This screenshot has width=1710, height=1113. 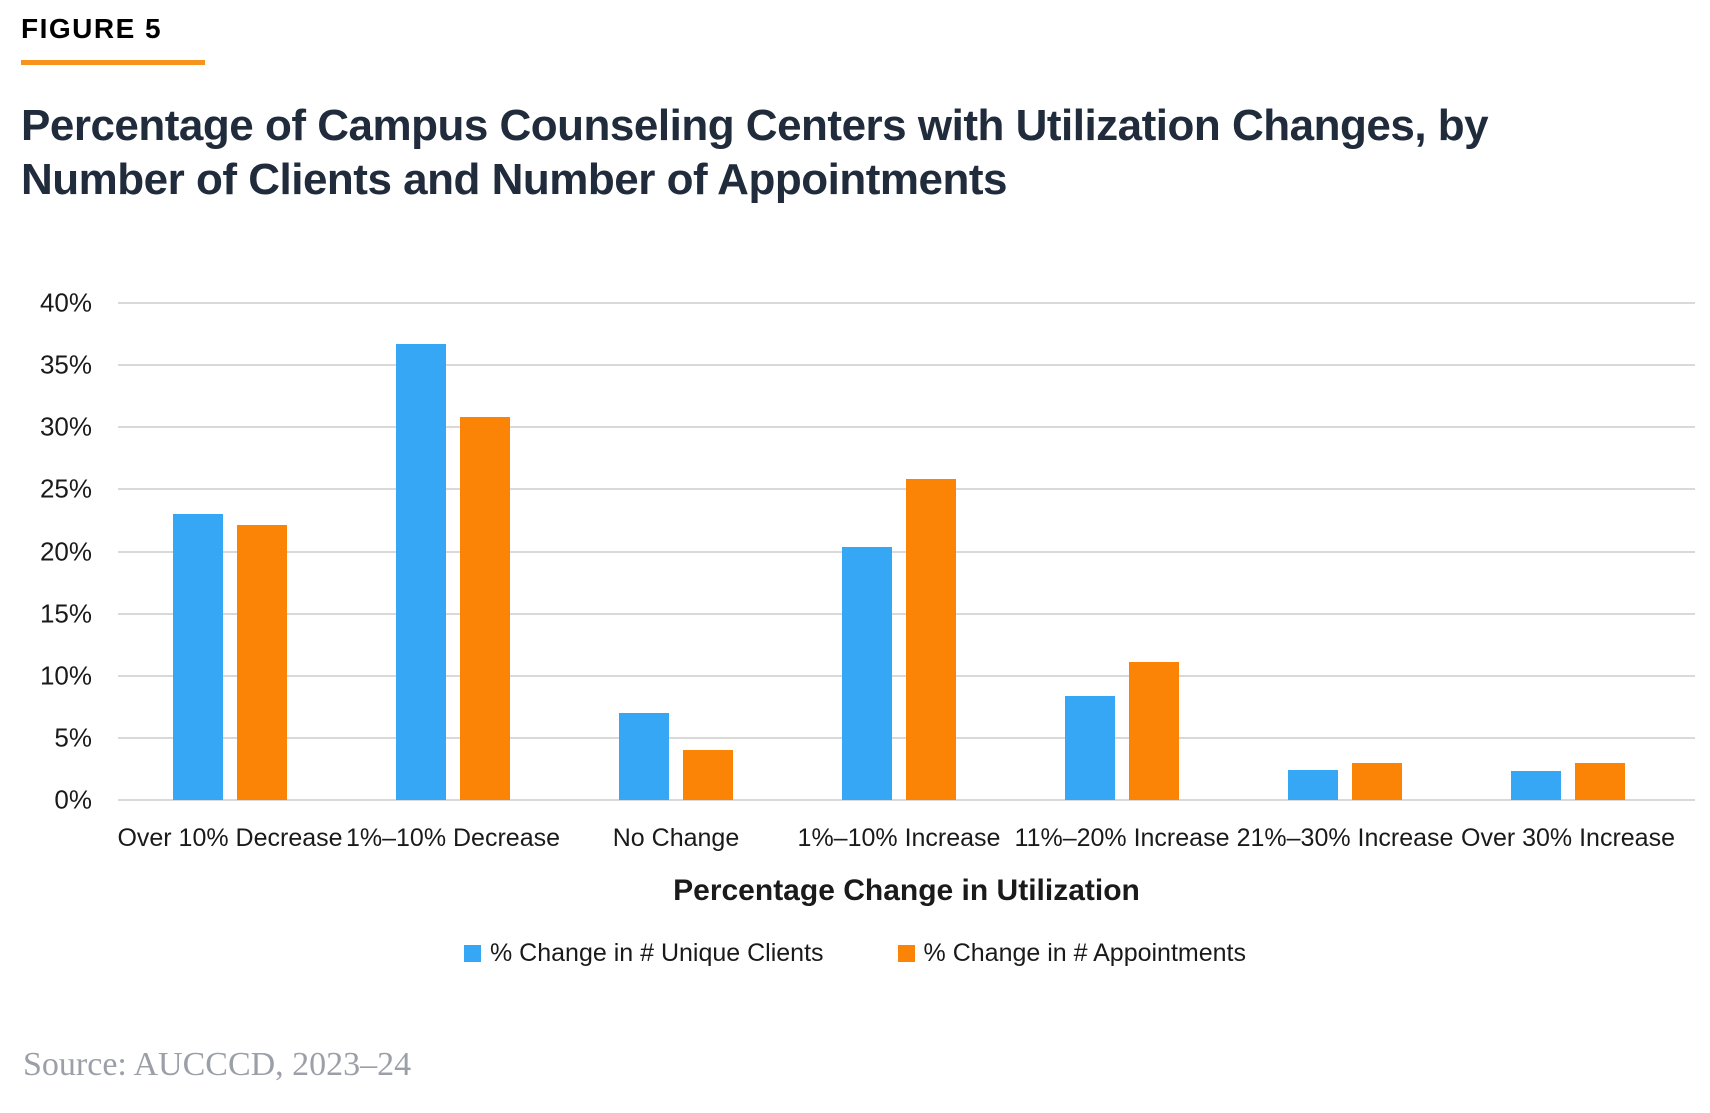 What do you see at coordinates (899, 838) in the screenshot?
I see `x-axis-category-label: 1%–10% Increase` at bounding box center [899, 838].